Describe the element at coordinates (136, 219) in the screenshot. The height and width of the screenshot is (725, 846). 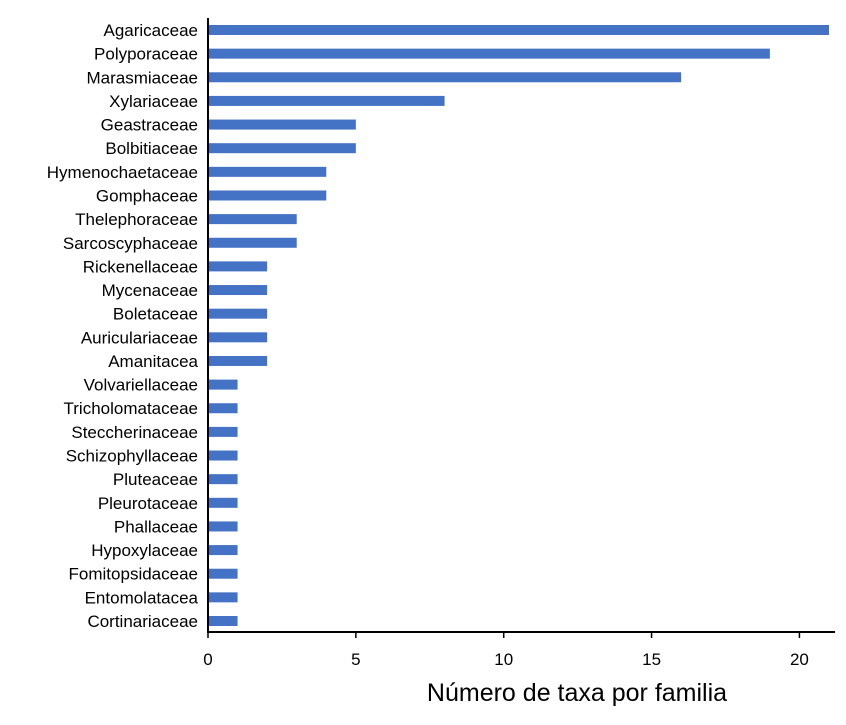
I see `category-label: Thelephoraceae` at that location.